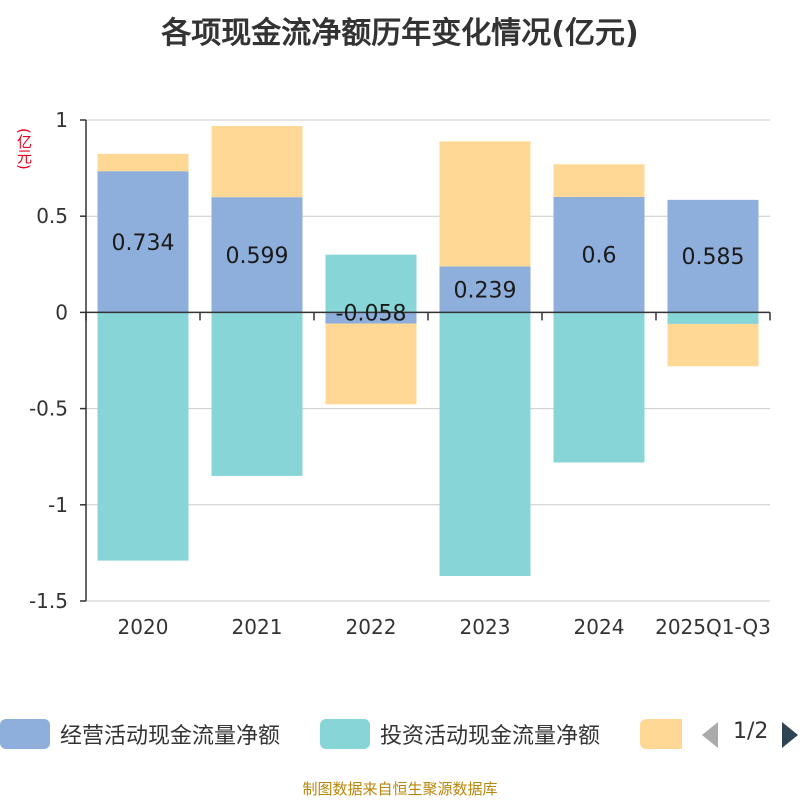  I want to click on data-label-2020: 0.734, so click(143, 243).